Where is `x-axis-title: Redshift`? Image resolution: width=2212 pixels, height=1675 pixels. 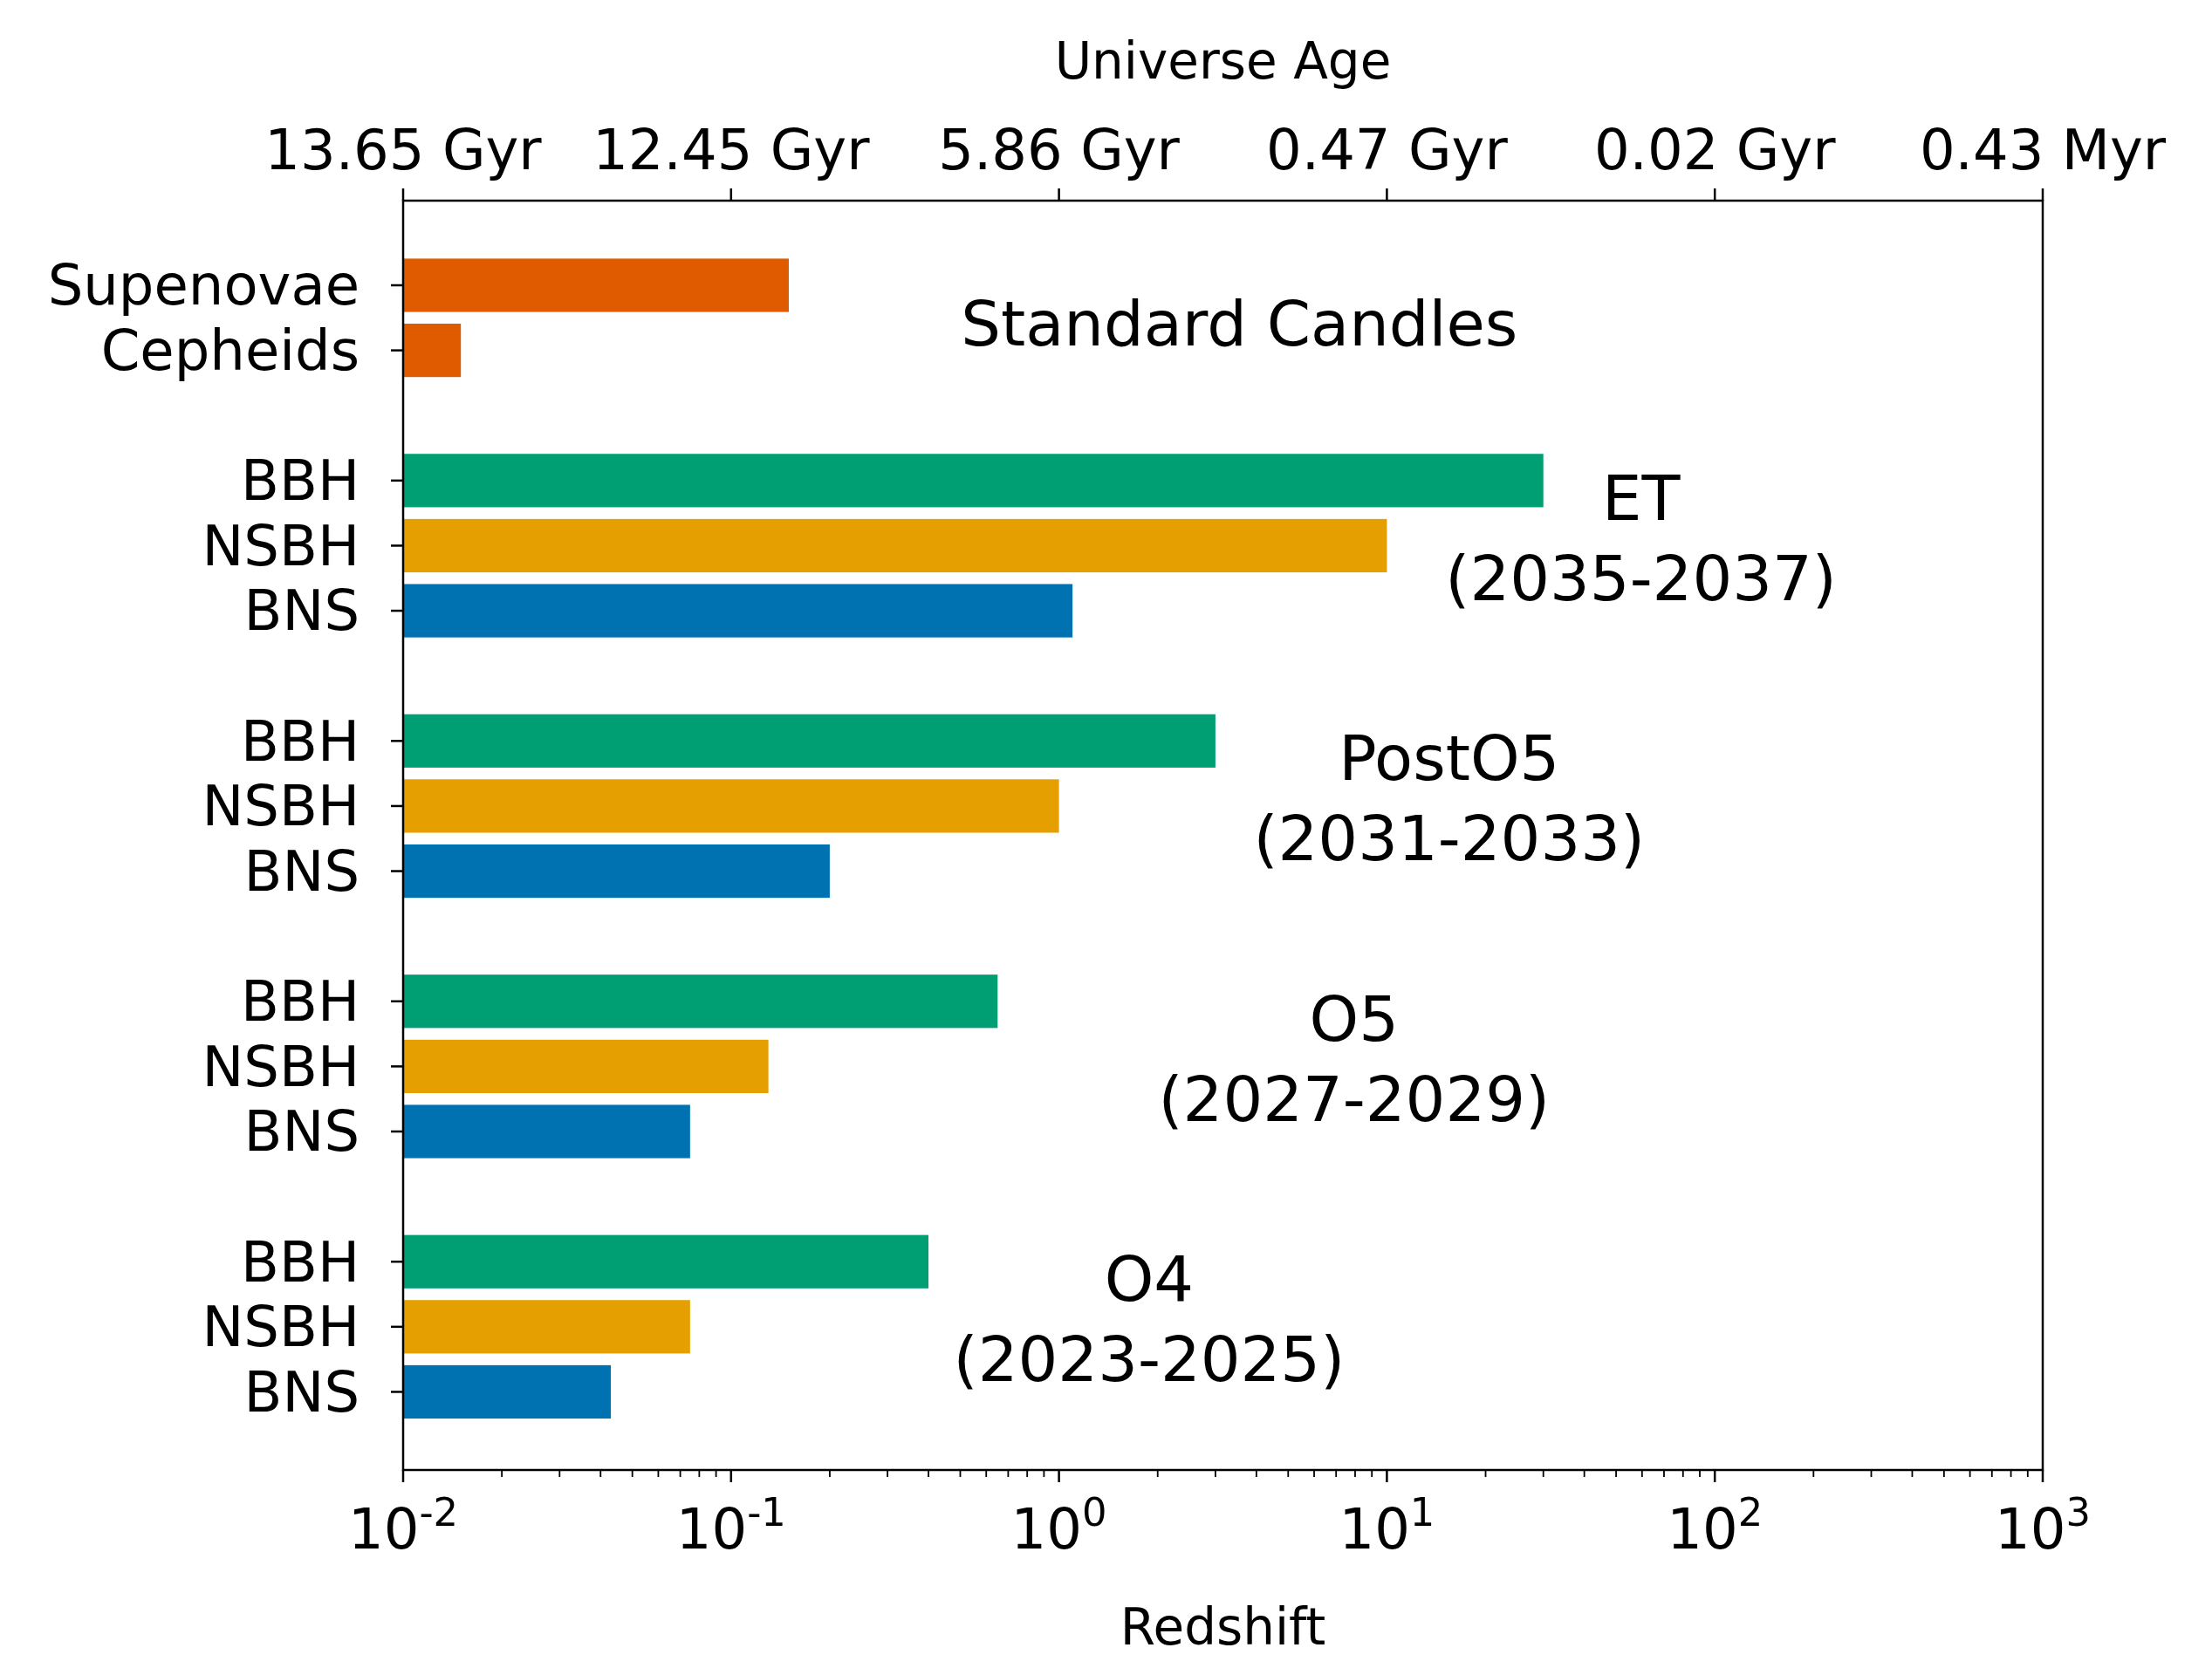
x-axis-title: Redshift is located at coordinates (1223, 1627).